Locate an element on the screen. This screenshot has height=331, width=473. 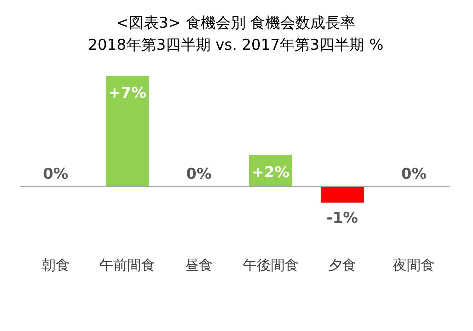
x-tick-label: 夜間食 is located at coordinates (414, 266).